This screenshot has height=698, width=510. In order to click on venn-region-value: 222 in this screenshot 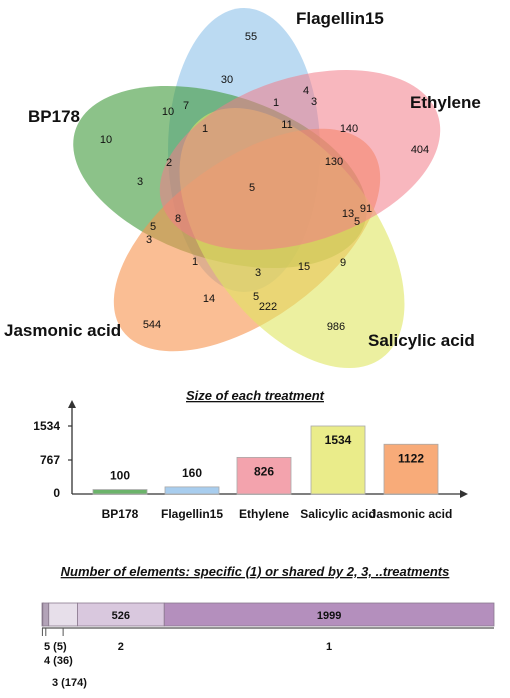, I will do `click(268, 307)`.